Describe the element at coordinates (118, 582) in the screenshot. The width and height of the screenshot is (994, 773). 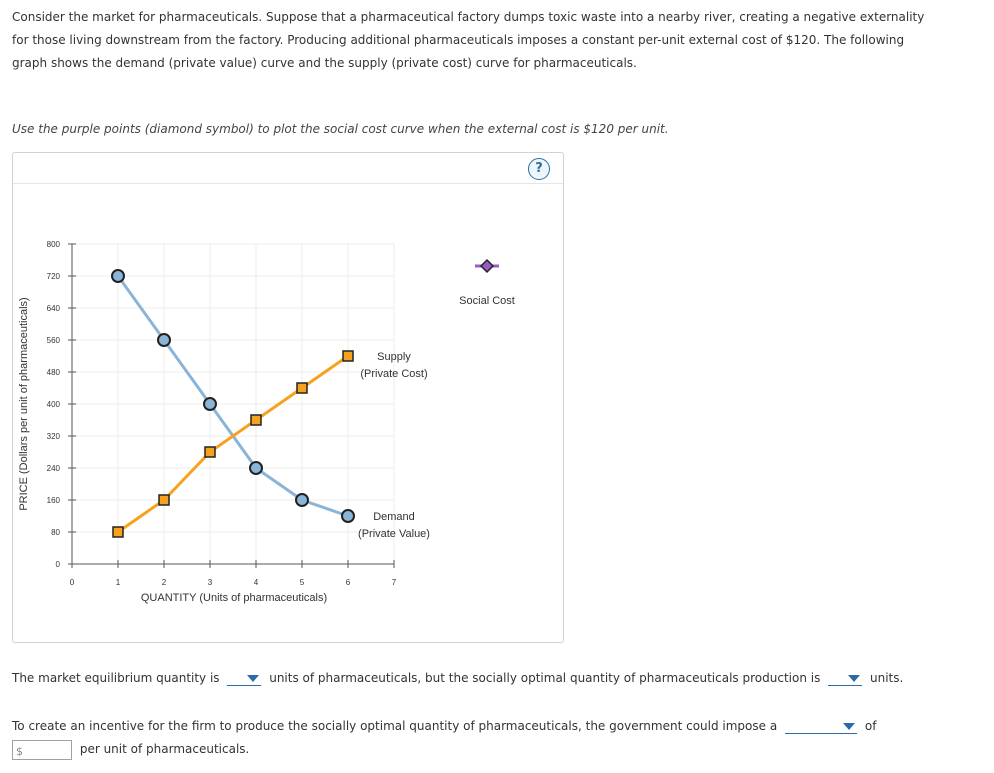
I see `x-tick-label: 1` at that location.